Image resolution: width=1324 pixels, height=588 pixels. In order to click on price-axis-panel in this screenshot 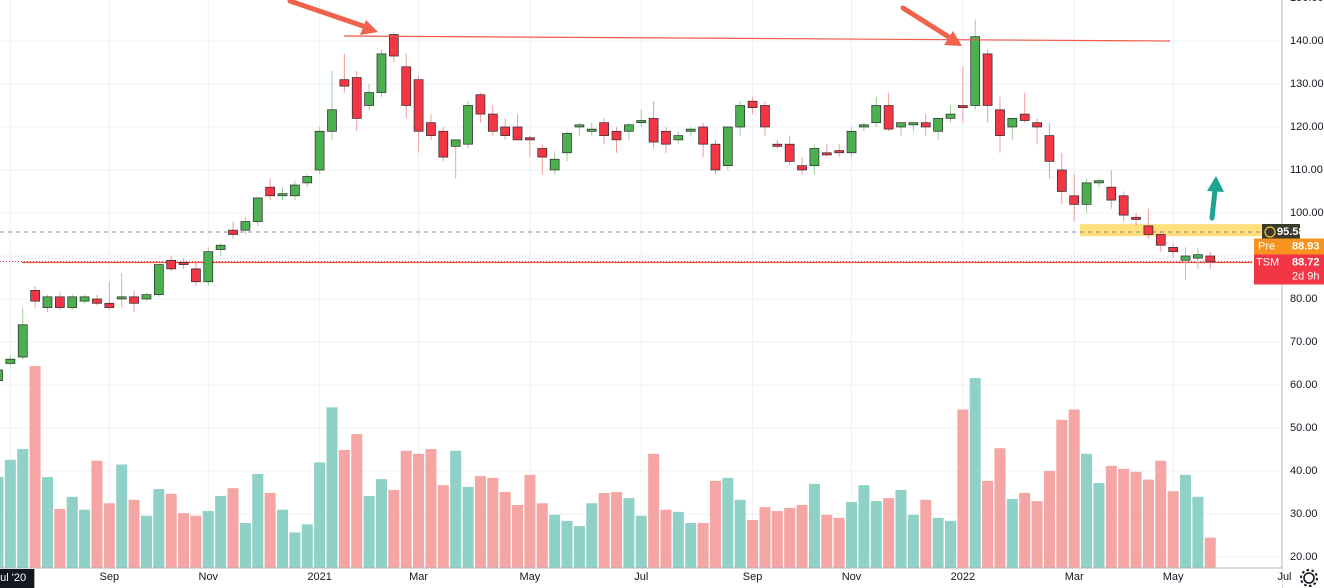, I will do `click(1303, 294)`.